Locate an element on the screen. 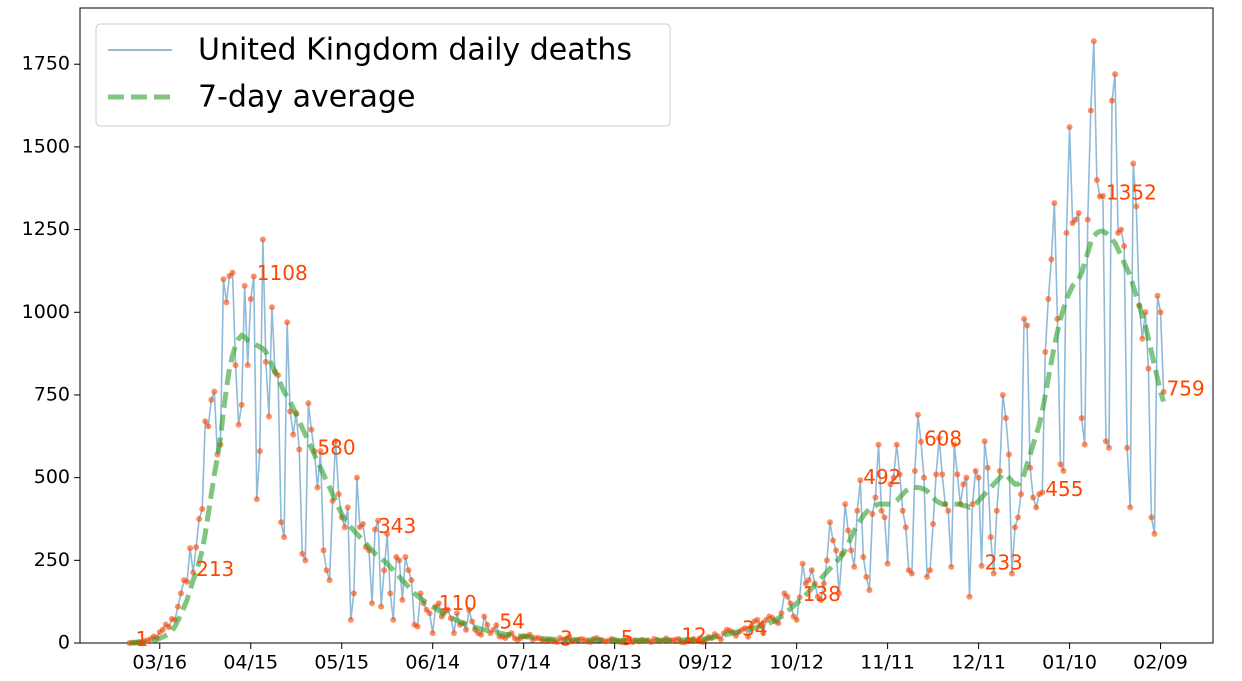 The height and width of the screenshot is (681, 1242). value-label: 492 is located at coordinates (882, 477).